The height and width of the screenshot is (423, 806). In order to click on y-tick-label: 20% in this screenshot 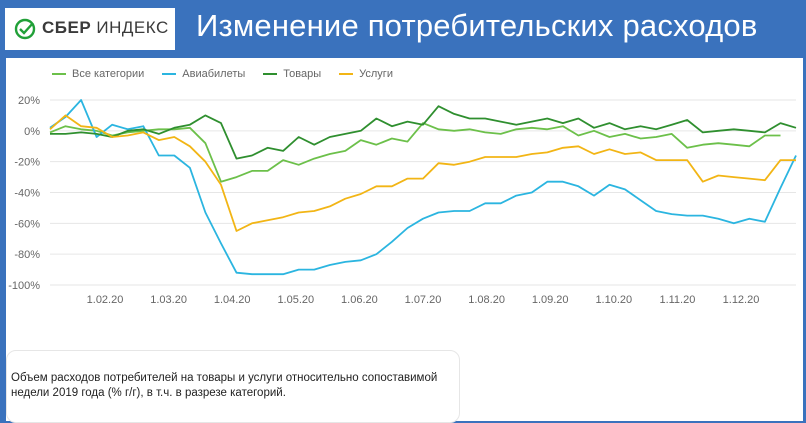, I will do `click(29, 101)`.